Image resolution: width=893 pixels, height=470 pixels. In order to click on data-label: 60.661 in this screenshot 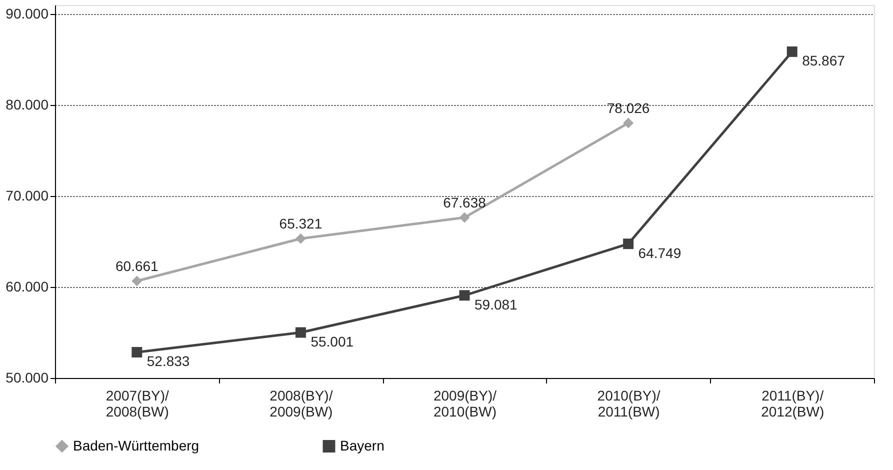, I will do `click(137, 266)`.